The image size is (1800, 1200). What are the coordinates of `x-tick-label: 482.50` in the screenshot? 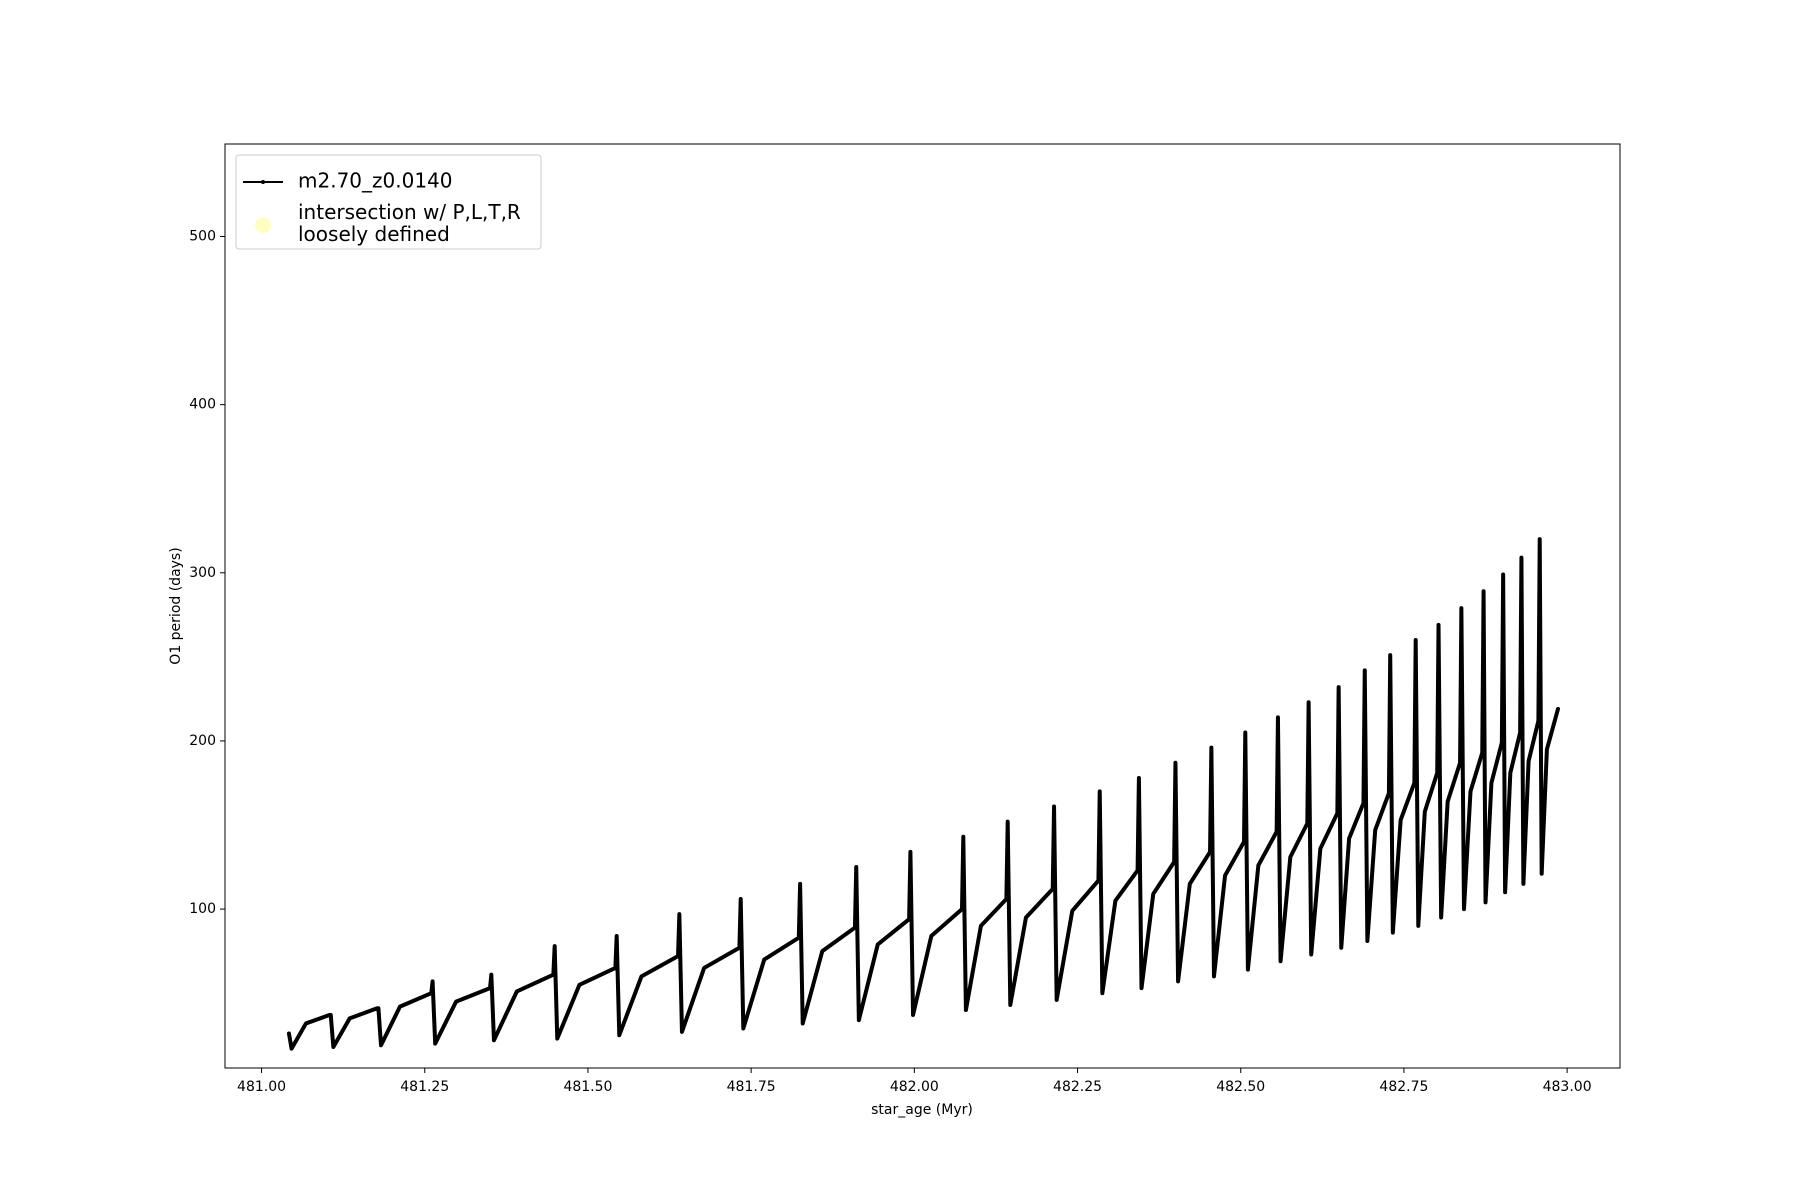 It's located at (1240, 1087).